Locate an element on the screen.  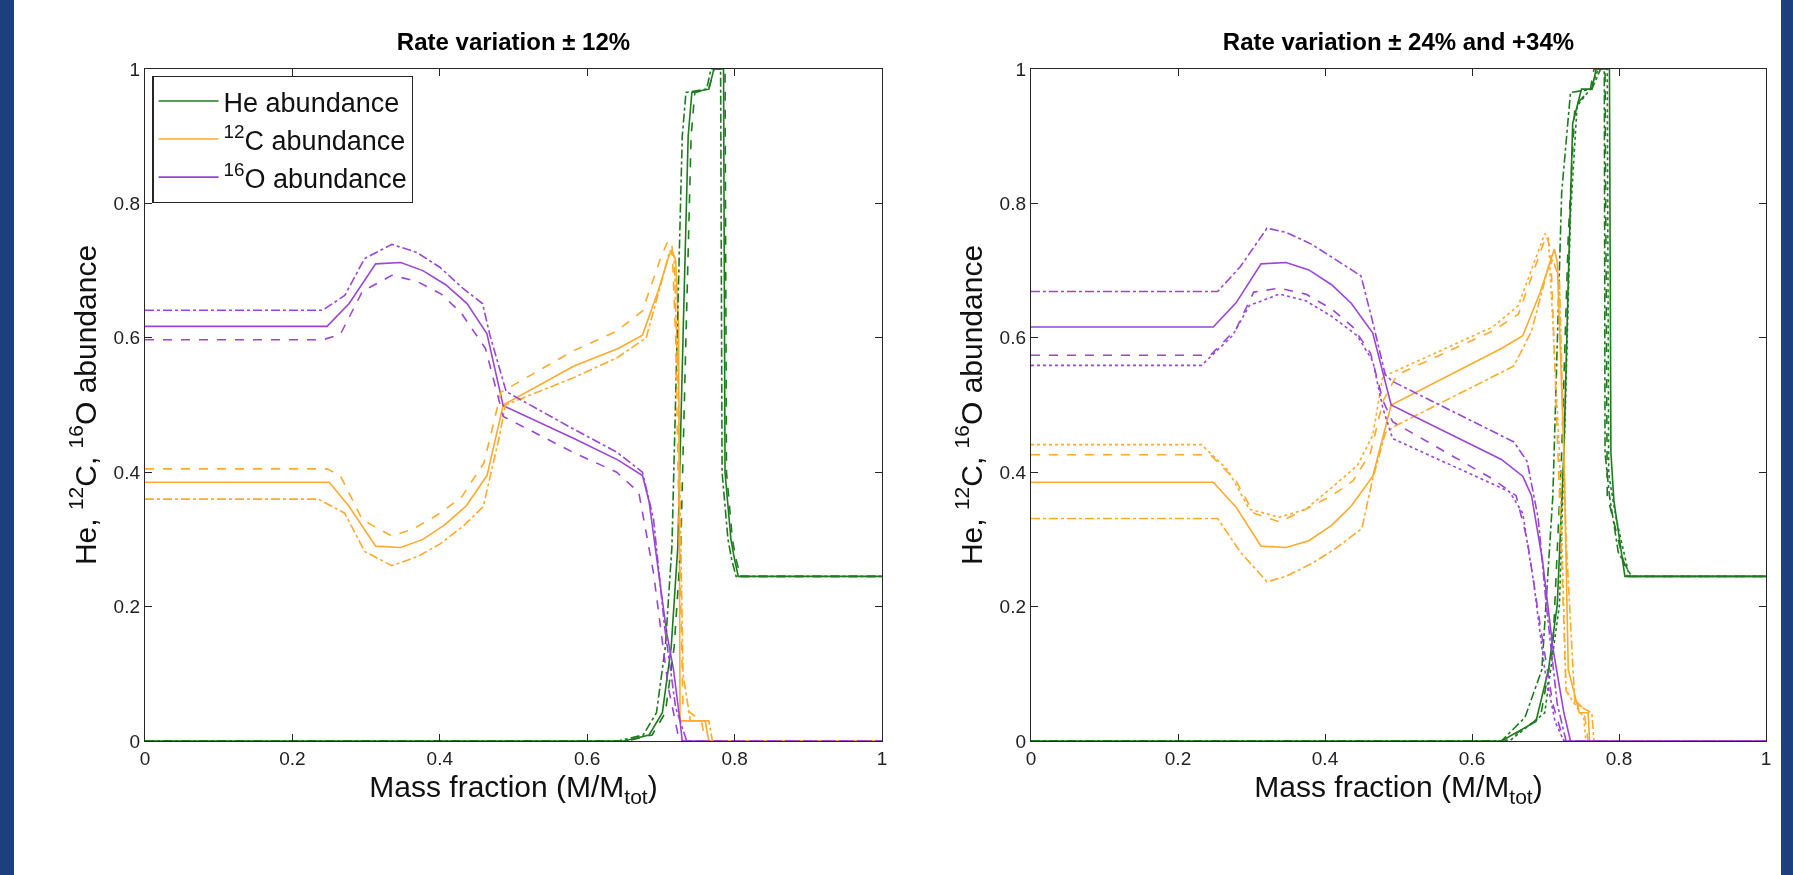
chart-title: Rate variation ± 12% is located at coordinates (513, 41).